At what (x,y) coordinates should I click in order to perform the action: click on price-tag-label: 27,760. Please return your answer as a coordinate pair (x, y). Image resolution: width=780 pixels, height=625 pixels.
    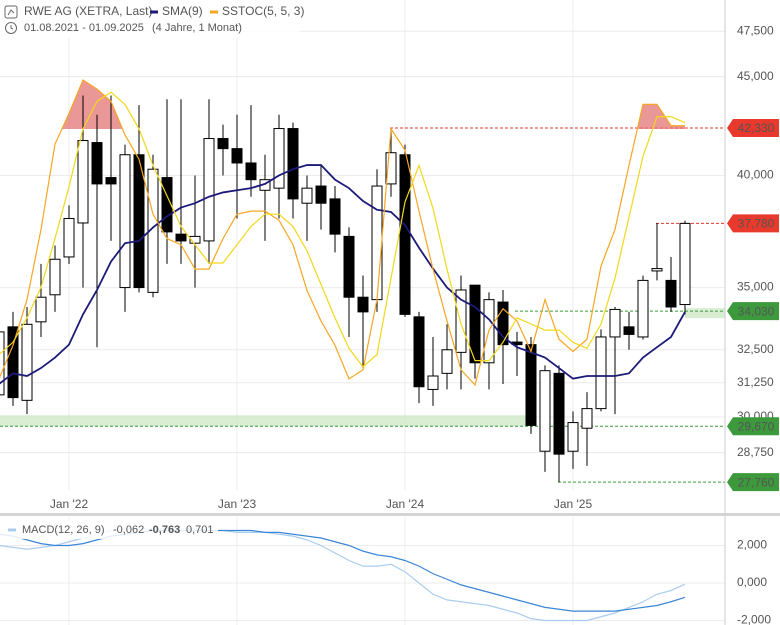
    Looking at the image, I should click on (756, 482).